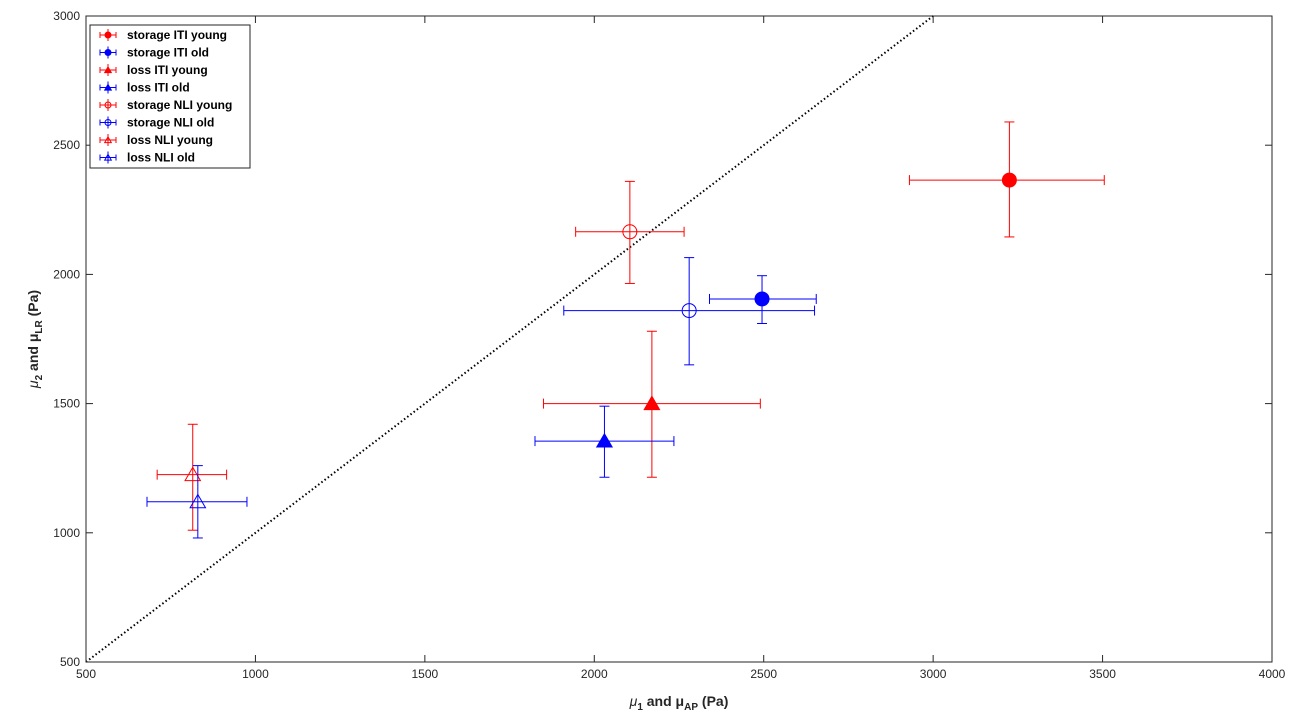 The width and height of the screenshot is (1311, 721). I want to click on legend-item-loss-nli-young: loss NLI young, so click(156, 140).